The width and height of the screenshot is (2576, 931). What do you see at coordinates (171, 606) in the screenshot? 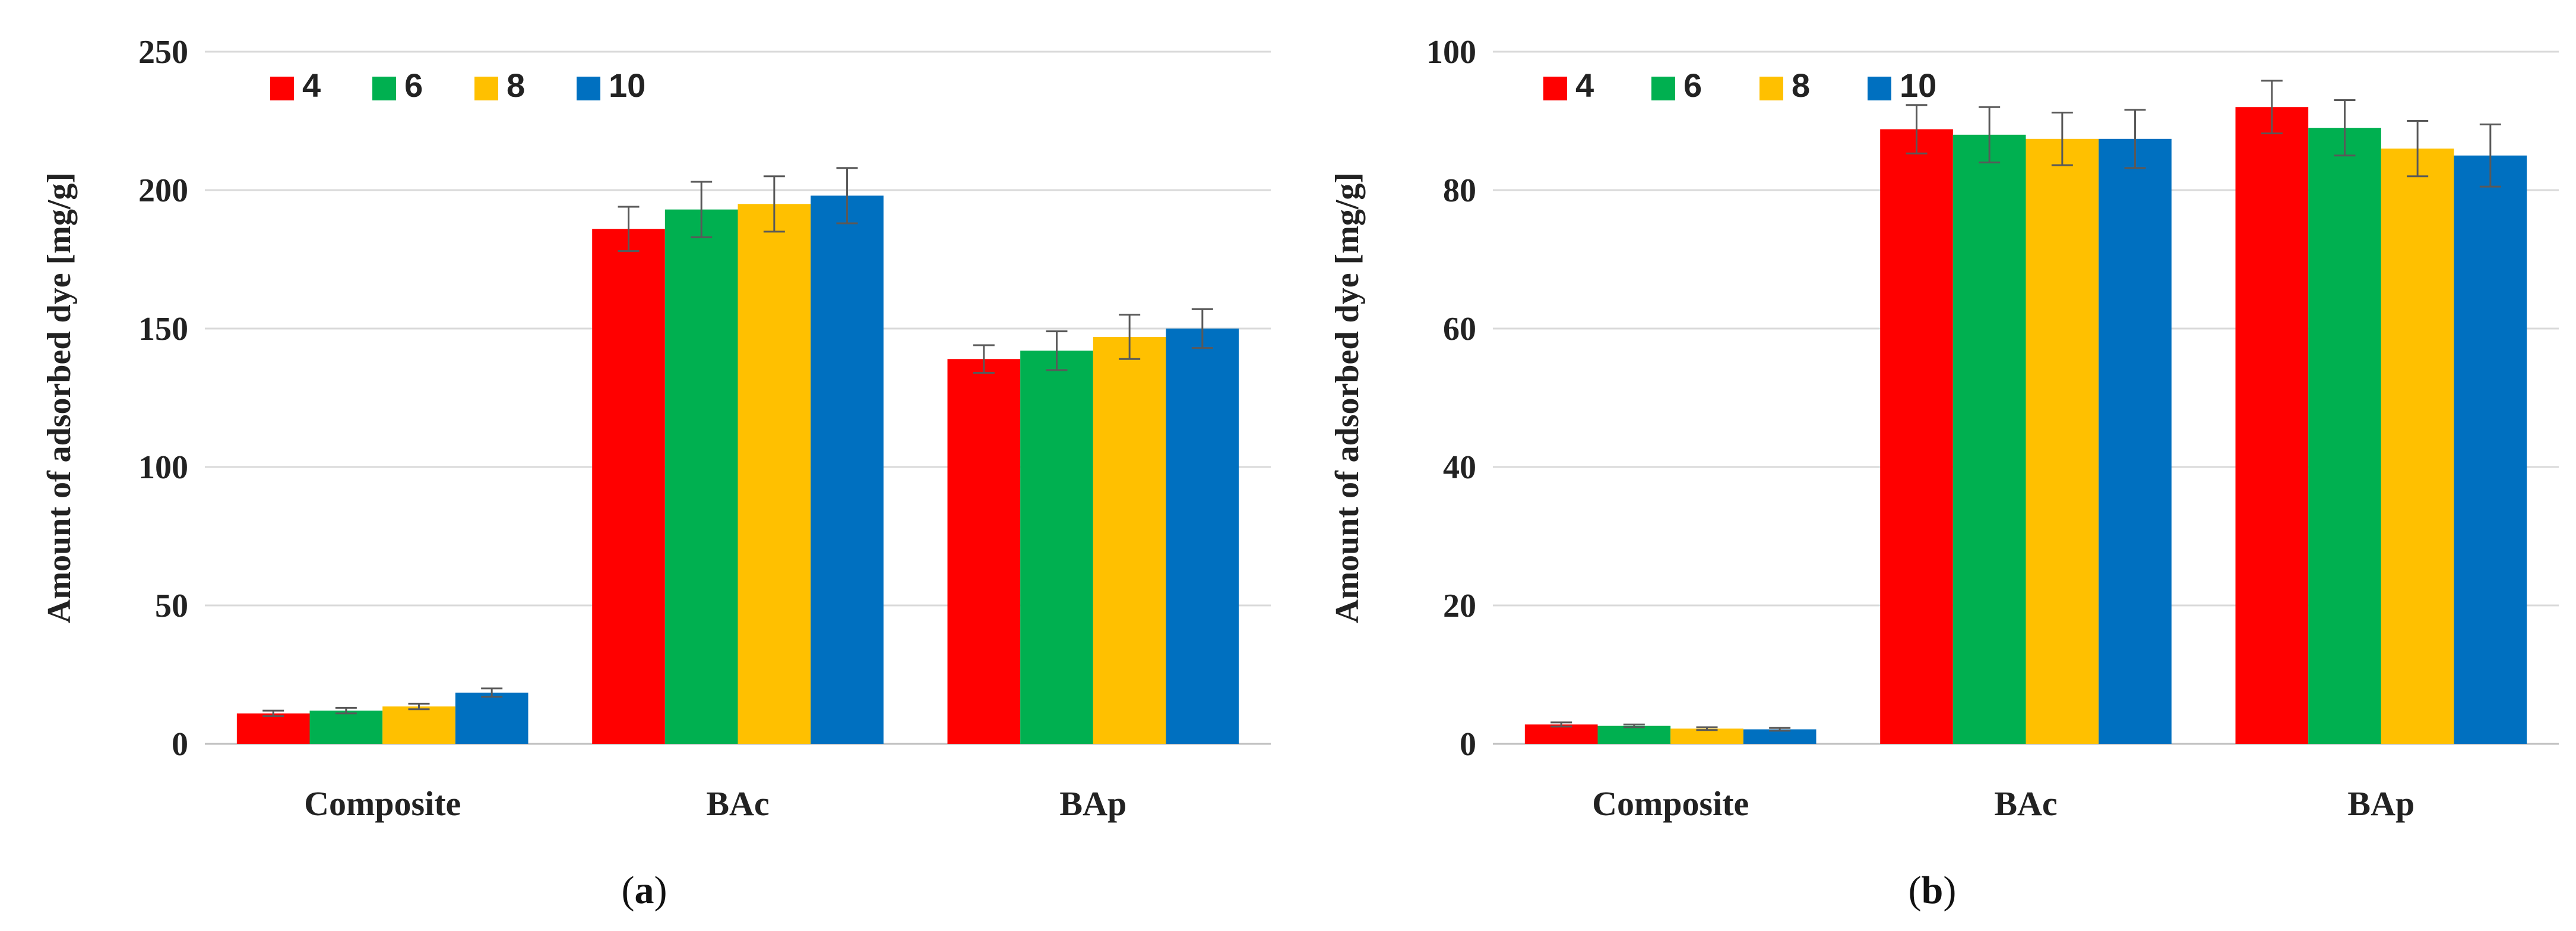
I see `y-tick-label: 50` at bounding box center [171, 606].